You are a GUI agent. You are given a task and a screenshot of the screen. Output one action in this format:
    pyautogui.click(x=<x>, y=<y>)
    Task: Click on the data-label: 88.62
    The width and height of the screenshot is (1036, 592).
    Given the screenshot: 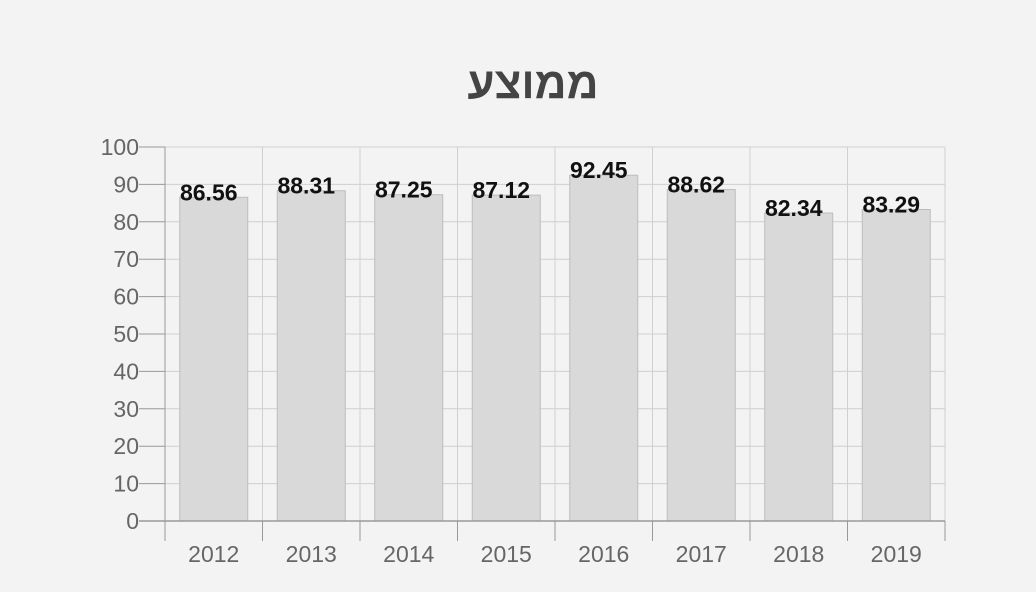 What is the action you would take?
    pyautogui.click(x=696, y=185)
    